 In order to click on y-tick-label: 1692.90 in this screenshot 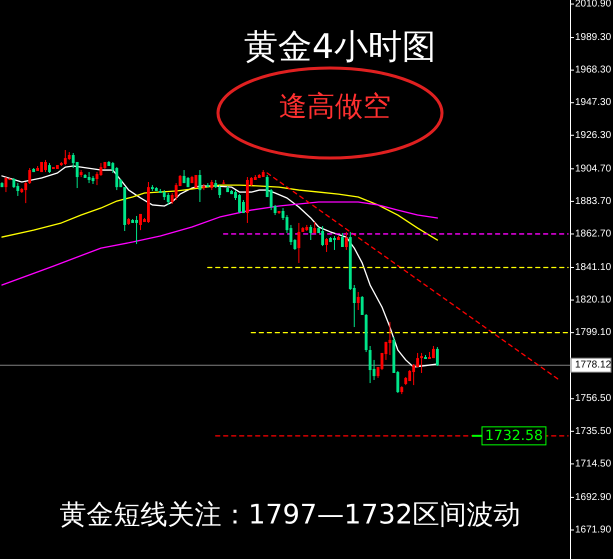, I will do `click(593, 497)`.